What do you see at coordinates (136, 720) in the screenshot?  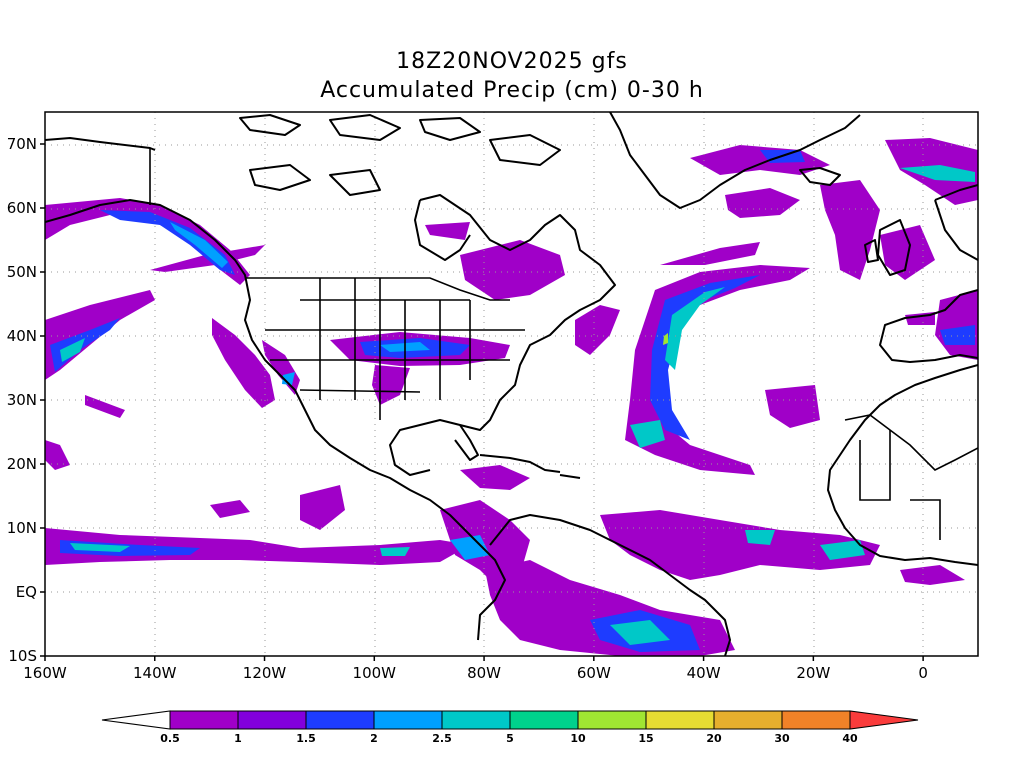 I see `colorbar-under-triangle` at bounding box center [136, 720].